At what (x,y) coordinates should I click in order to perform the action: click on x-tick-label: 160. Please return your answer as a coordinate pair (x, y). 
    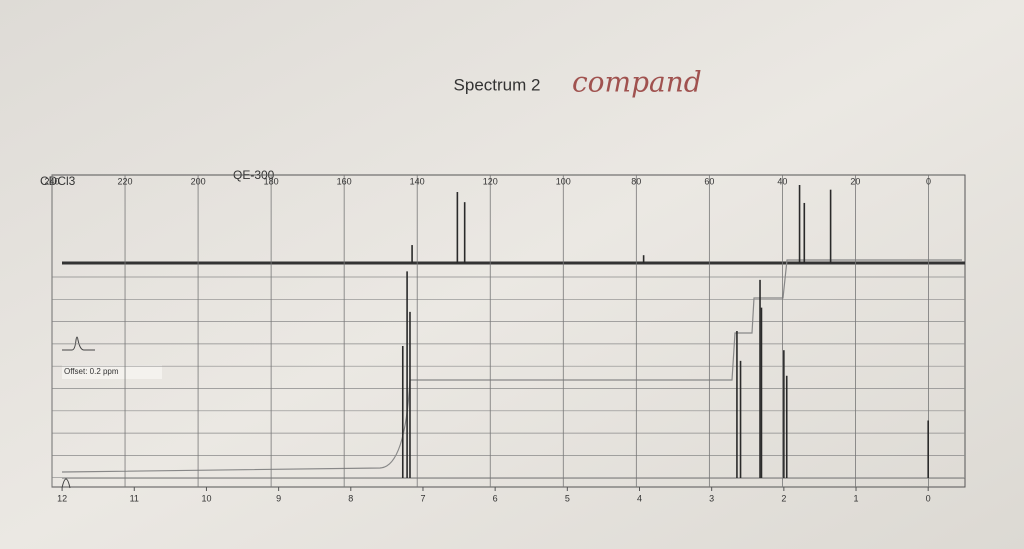
    Looking at the image, I should click on (344, 181).